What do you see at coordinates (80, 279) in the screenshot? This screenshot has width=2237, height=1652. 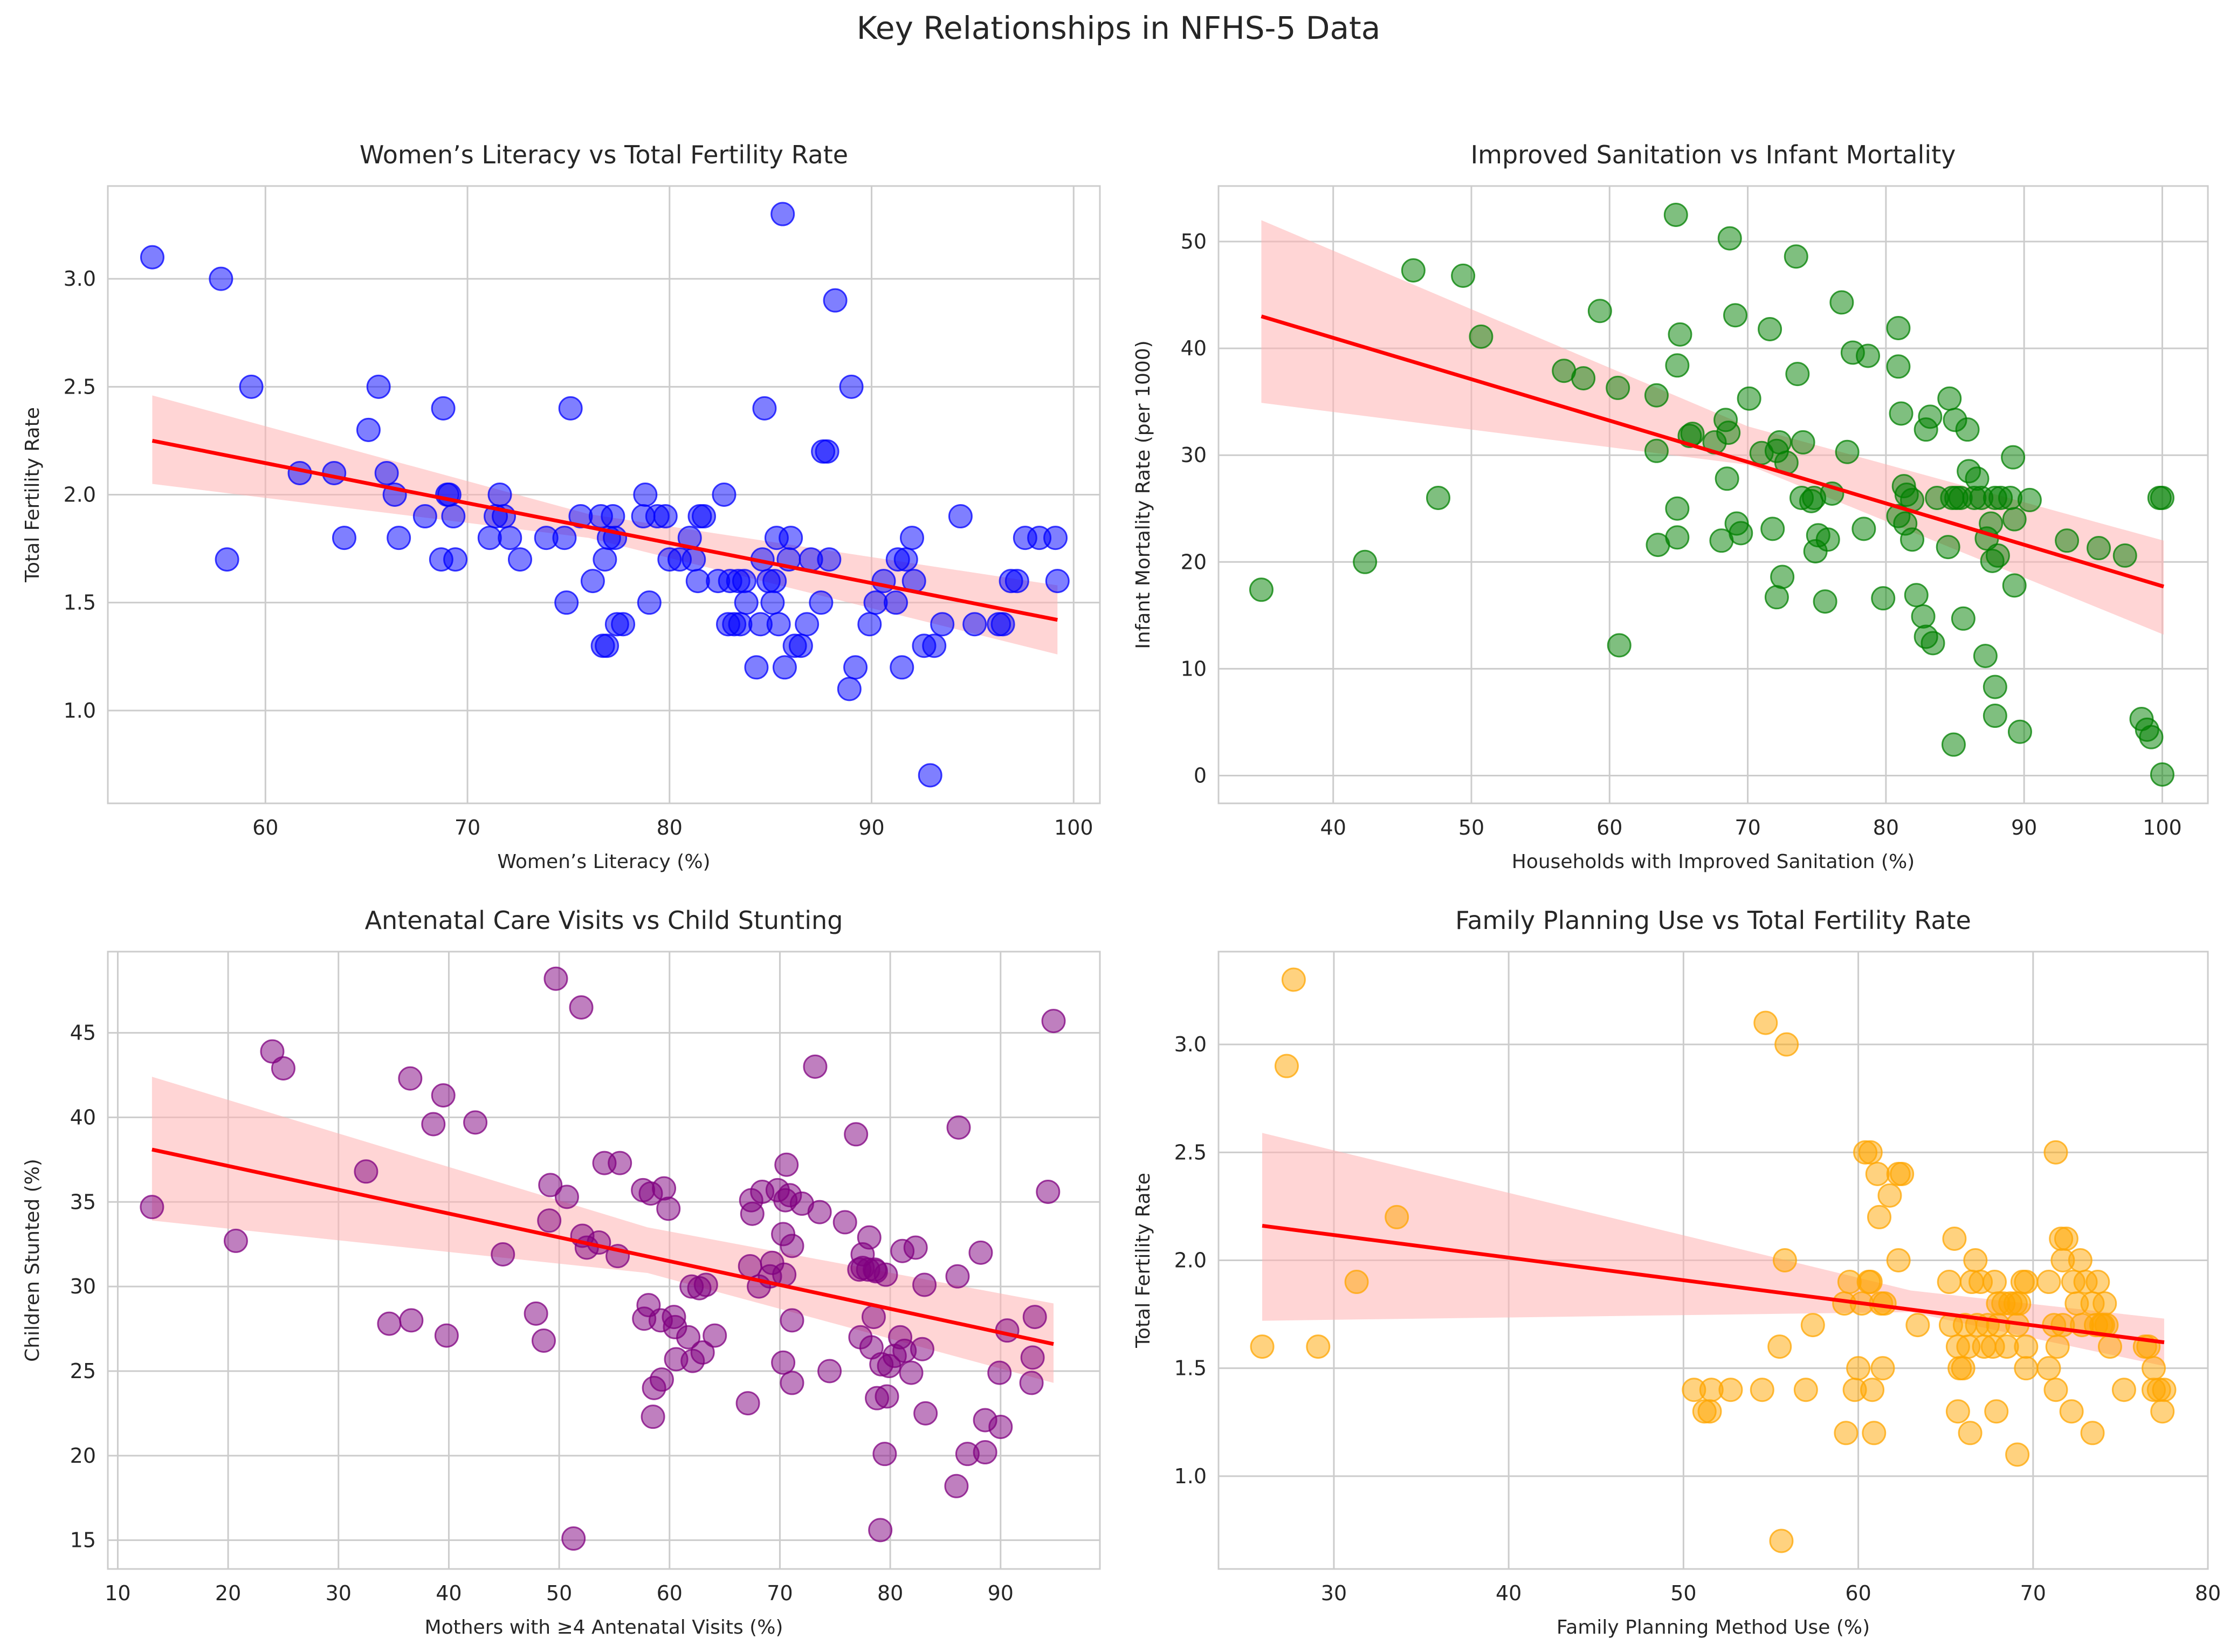 I see `y-tick-label: 3.0` at bounding box center [80, 279].